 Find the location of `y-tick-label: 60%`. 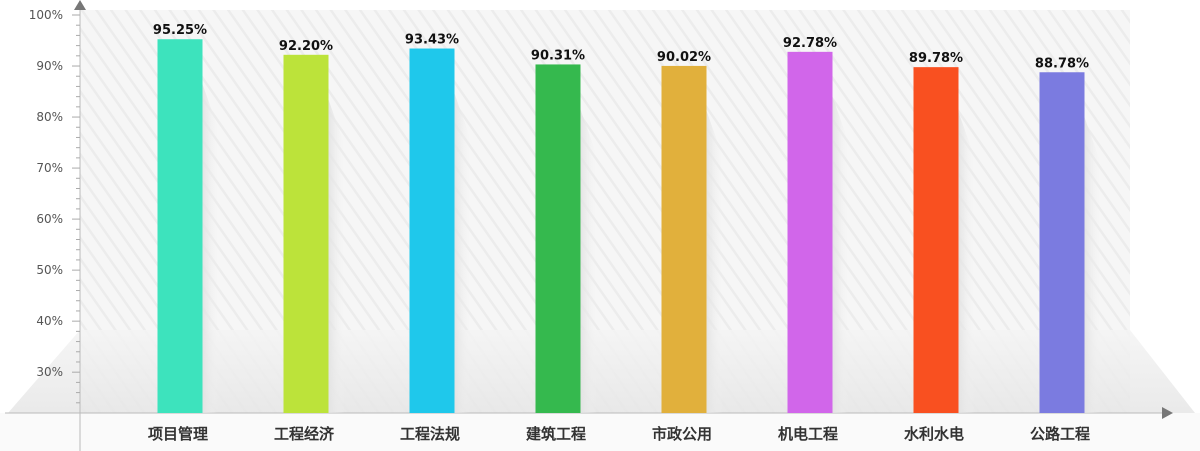

y-tick-label: 60% is located at coordinates (49, 219).